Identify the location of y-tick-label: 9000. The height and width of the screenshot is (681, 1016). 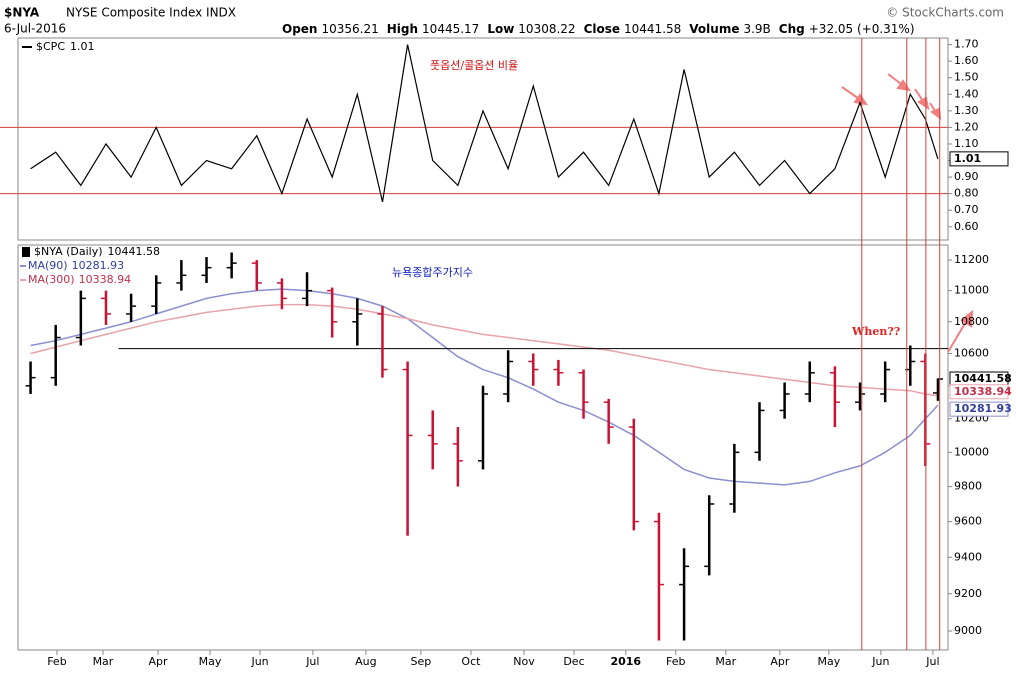
(968, 630).